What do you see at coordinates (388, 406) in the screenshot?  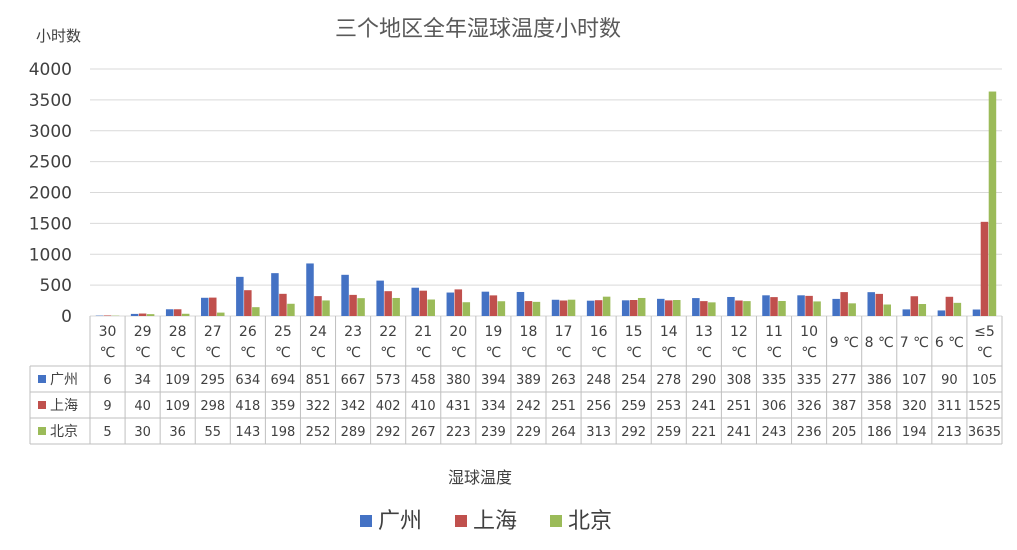 I see `data-label: 402` at bounding box center [388, 406].